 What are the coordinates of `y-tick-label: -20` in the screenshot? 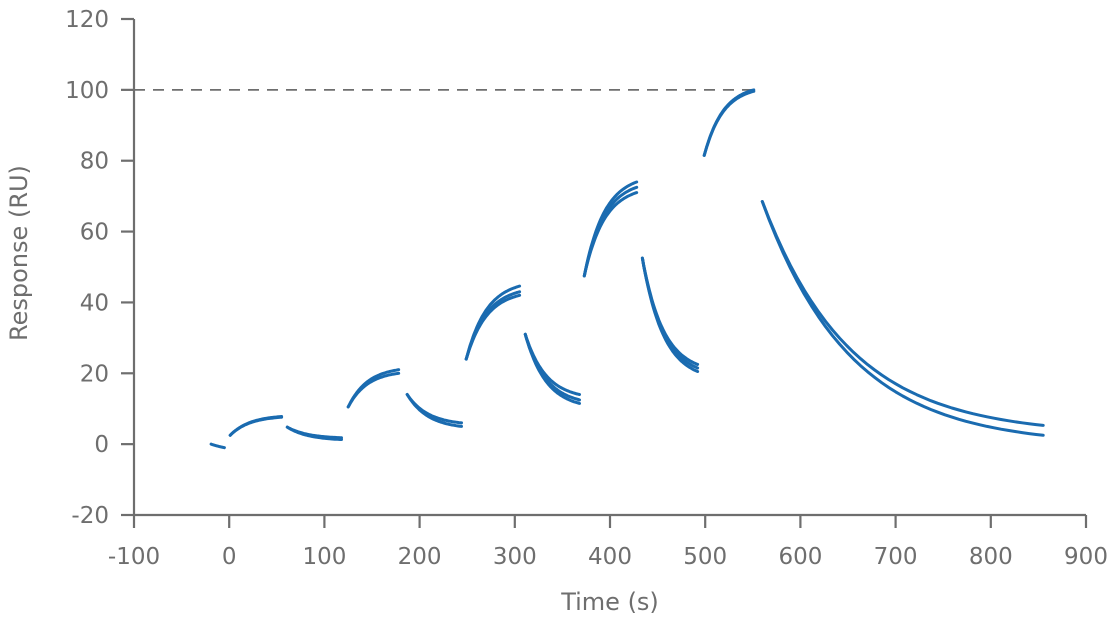 It's located at (90, 516).